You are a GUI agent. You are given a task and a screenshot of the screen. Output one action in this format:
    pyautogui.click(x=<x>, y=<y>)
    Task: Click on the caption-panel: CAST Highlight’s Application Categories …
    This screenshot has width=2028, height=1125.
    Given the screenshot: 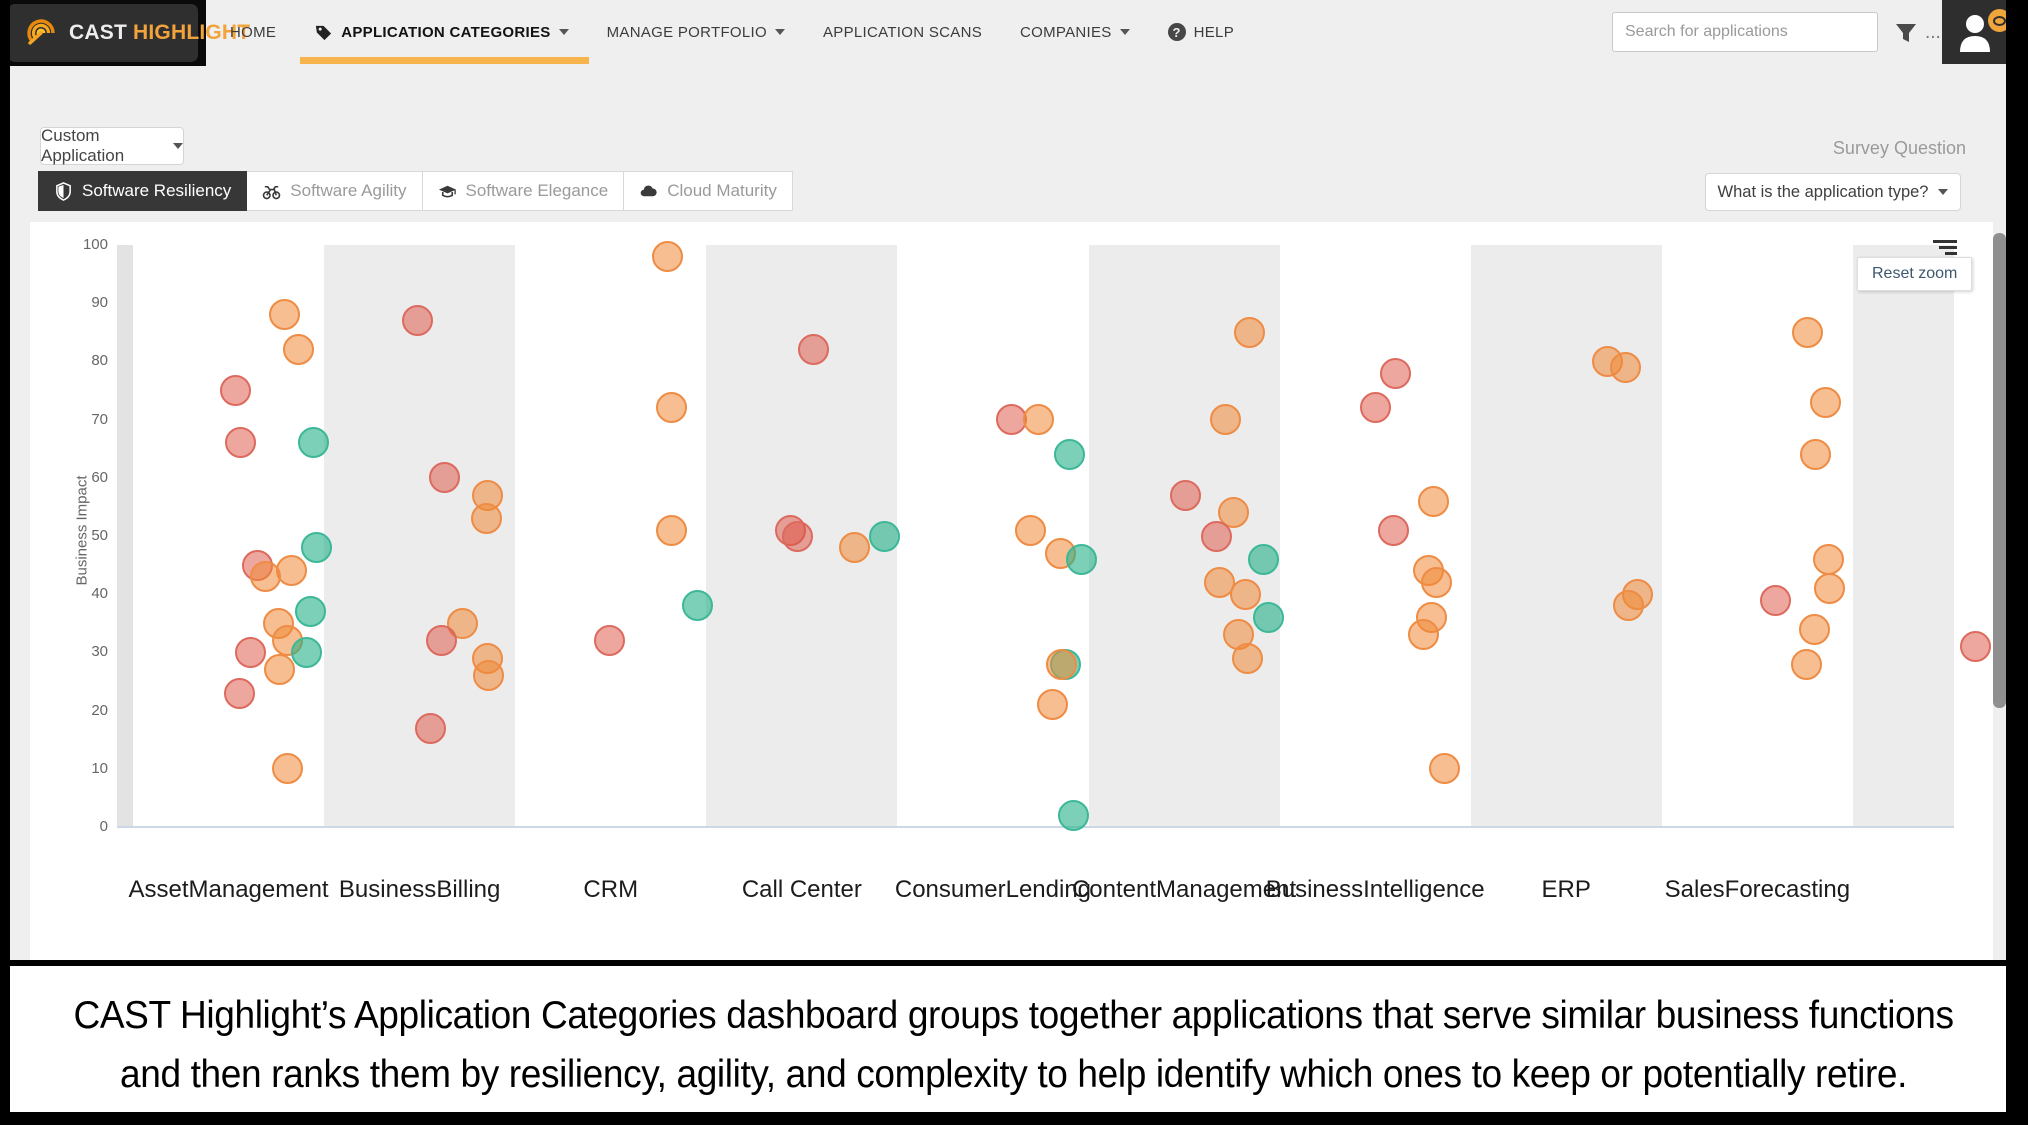 What is the action you would take?
    pyautogui.click(x=1014, y=1042)
    